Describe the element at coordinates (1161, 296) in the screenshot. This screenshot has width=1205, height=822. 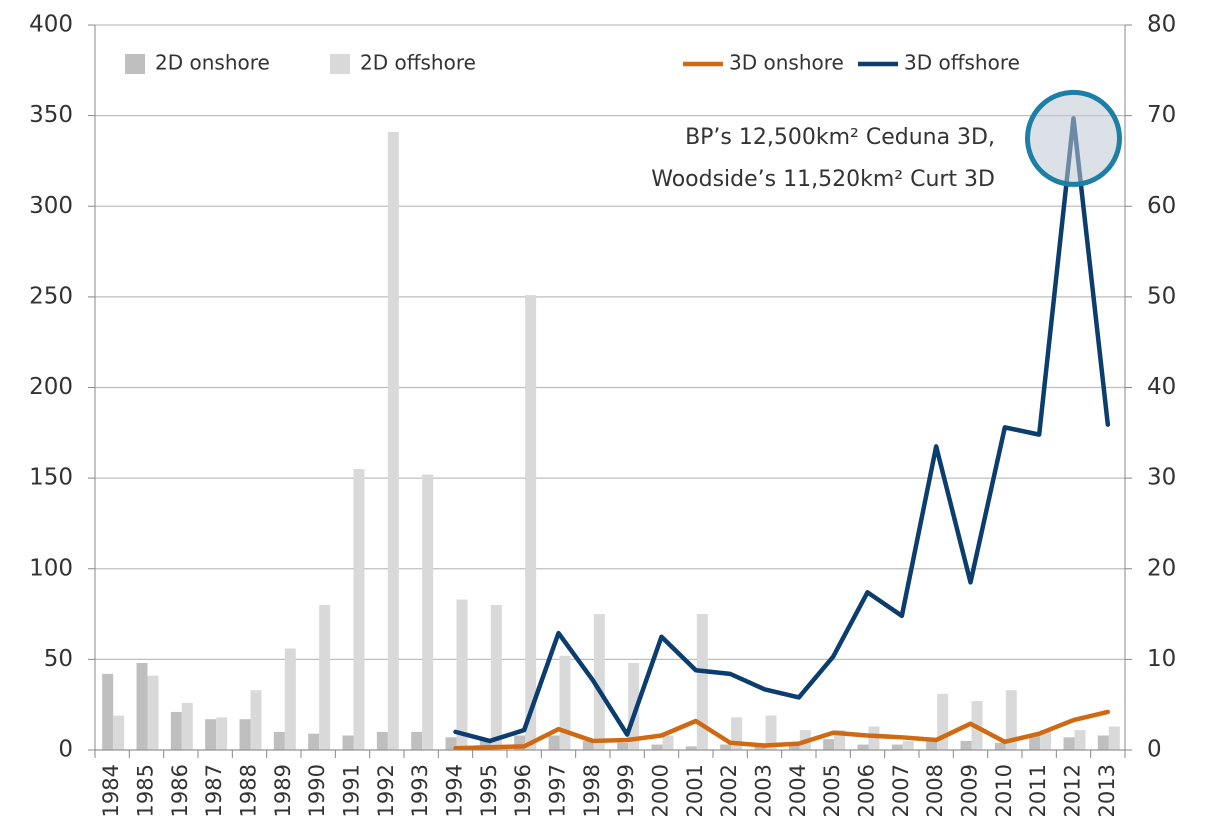
I see `y2-tick-label: 50` at that location.